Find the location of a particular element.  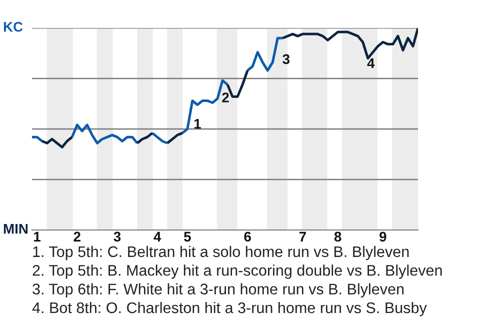

x-tick-label: 4 is located at coordinates (158, 237).